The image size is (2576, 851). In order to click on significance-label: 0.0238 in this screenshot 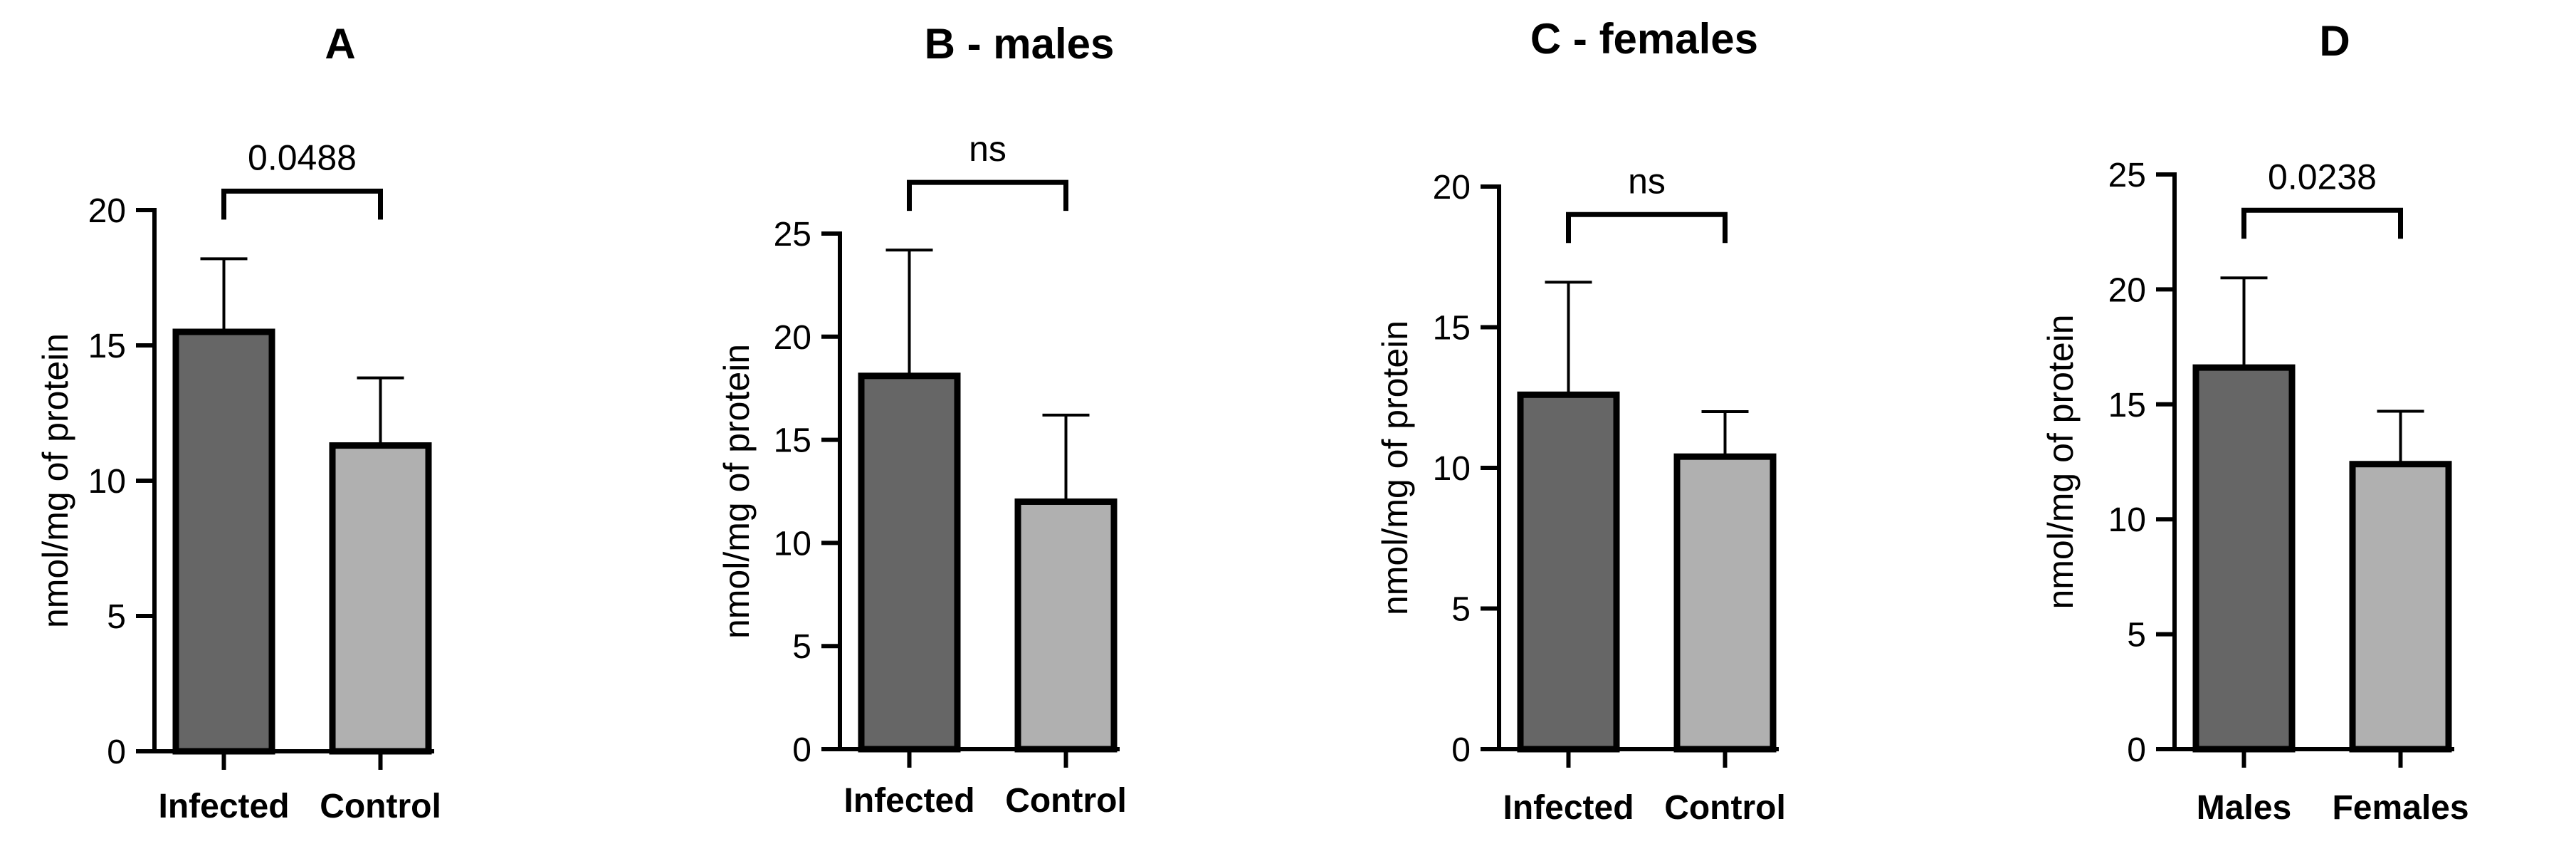, I will do `click(2323, 177)`.